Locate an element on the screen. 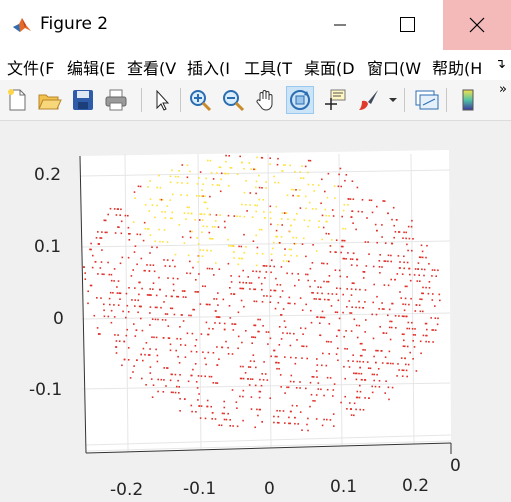  new-figure-button is located at coordinates (17, 100).